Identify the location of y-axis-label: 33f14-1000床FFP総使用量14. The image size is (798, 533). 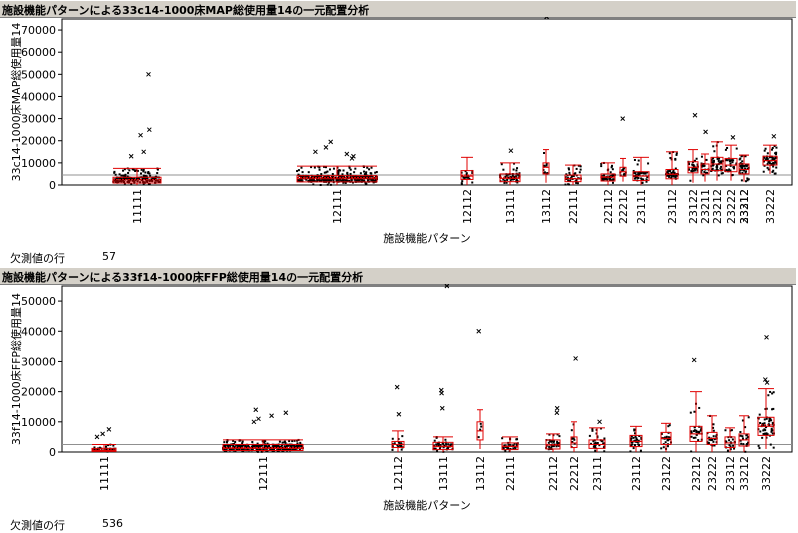
(16, 369).